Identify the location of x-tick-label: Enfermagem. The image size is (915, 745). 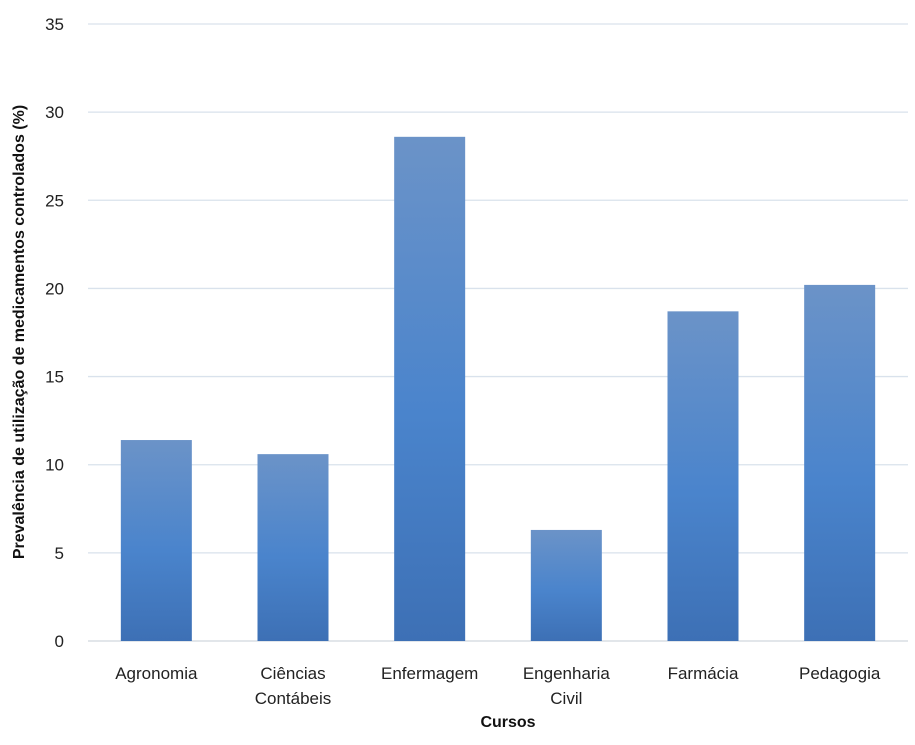
(429, 673).